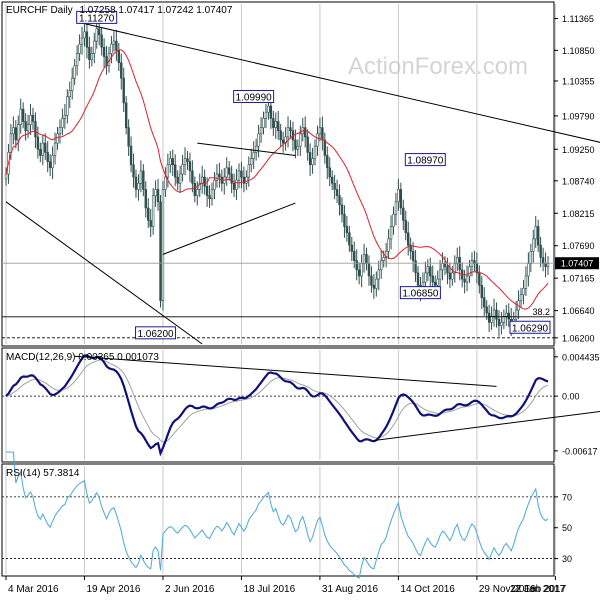 The height and width of the screenshot is (600, 600). I want to click on level-label-text: 1.11270, so click(97, 18).